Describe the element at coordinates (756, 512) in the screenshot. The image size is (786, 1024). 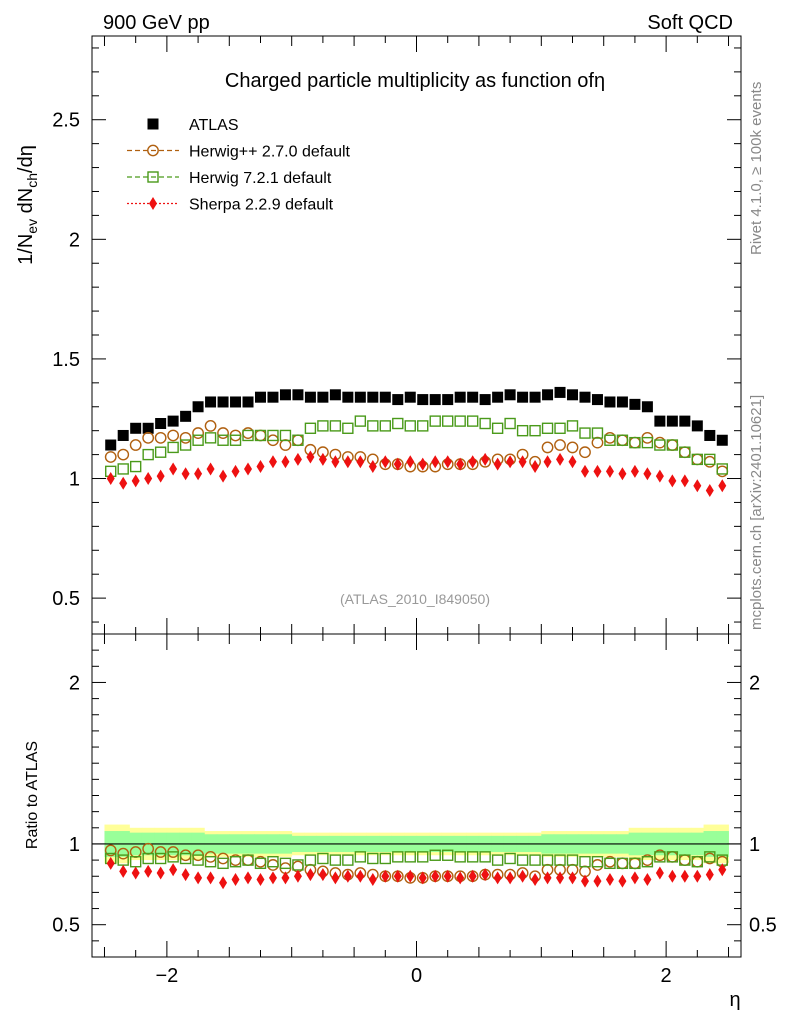
I see `mcplots-label: mcplots.cern.ch [arXiv:2401.10621]` at that location.